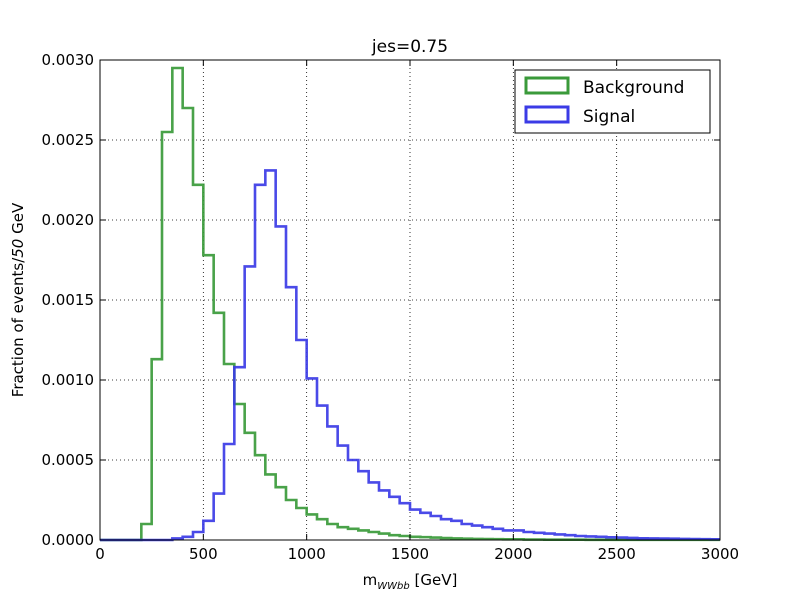  What do you see at coordinates (617, 554) in the screenshot?
I see `x-tick-label: 2500` at bounding box center [617, 554].